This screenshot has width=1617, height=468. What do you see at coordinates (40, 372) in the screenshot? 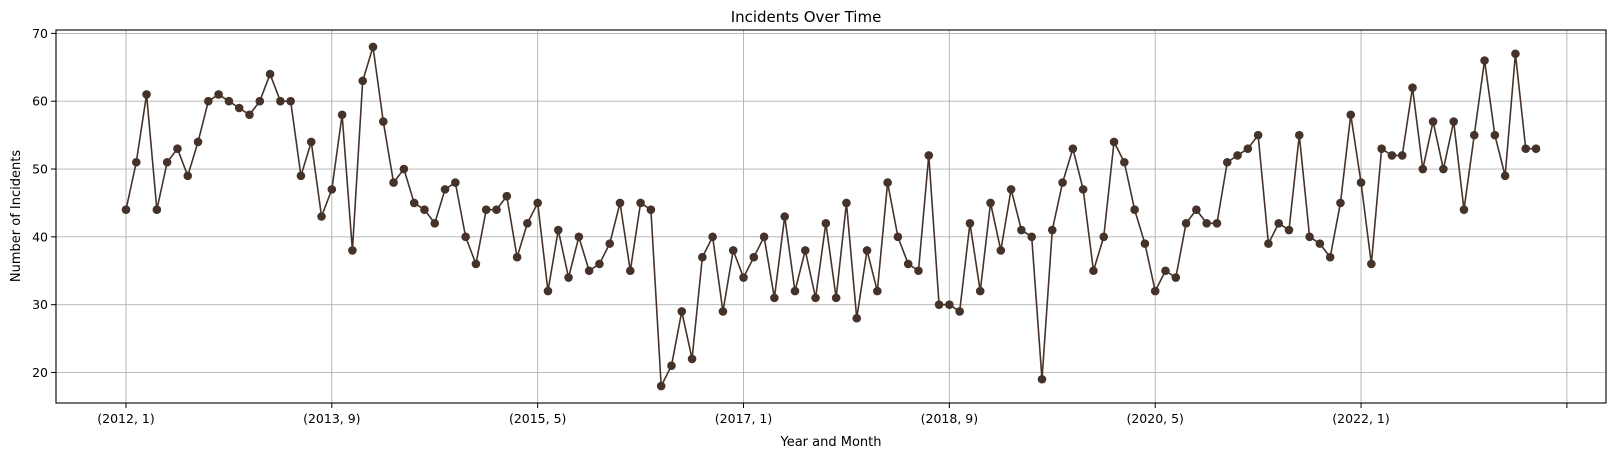
I see `y-tick-label: 20` at bounding box center [40, 372].